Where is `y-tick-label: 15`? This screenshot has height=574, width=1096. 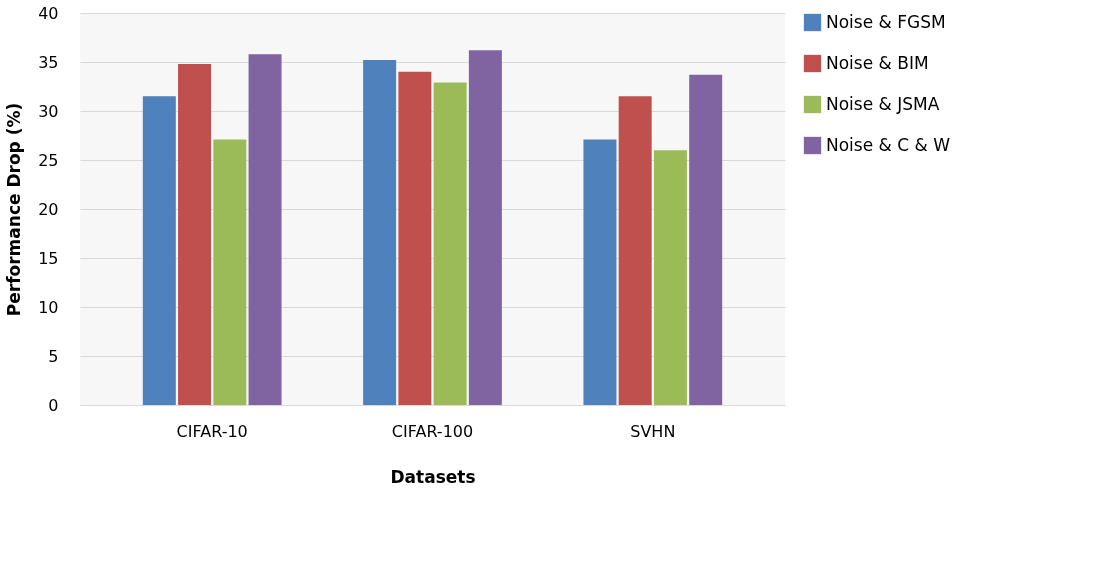
y-tick-label: 15 is located at coordinates (48, 258).